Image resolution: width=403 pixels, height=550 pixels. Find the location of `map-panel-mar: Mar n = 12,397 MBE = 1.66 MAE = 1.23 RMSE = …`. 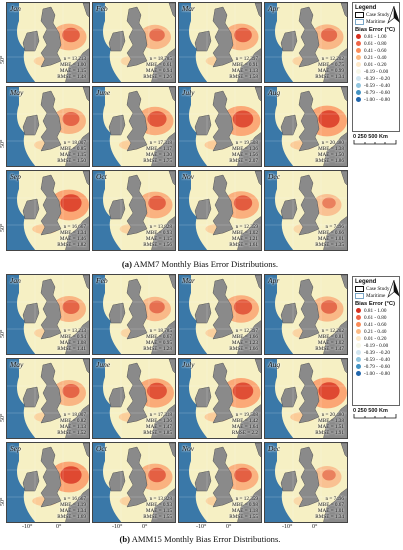

map-panel-mar: Mar n = 12,397 MBE = 1.66 MAE = 1.23 RMSE = … is located at coordinates (220, 314).